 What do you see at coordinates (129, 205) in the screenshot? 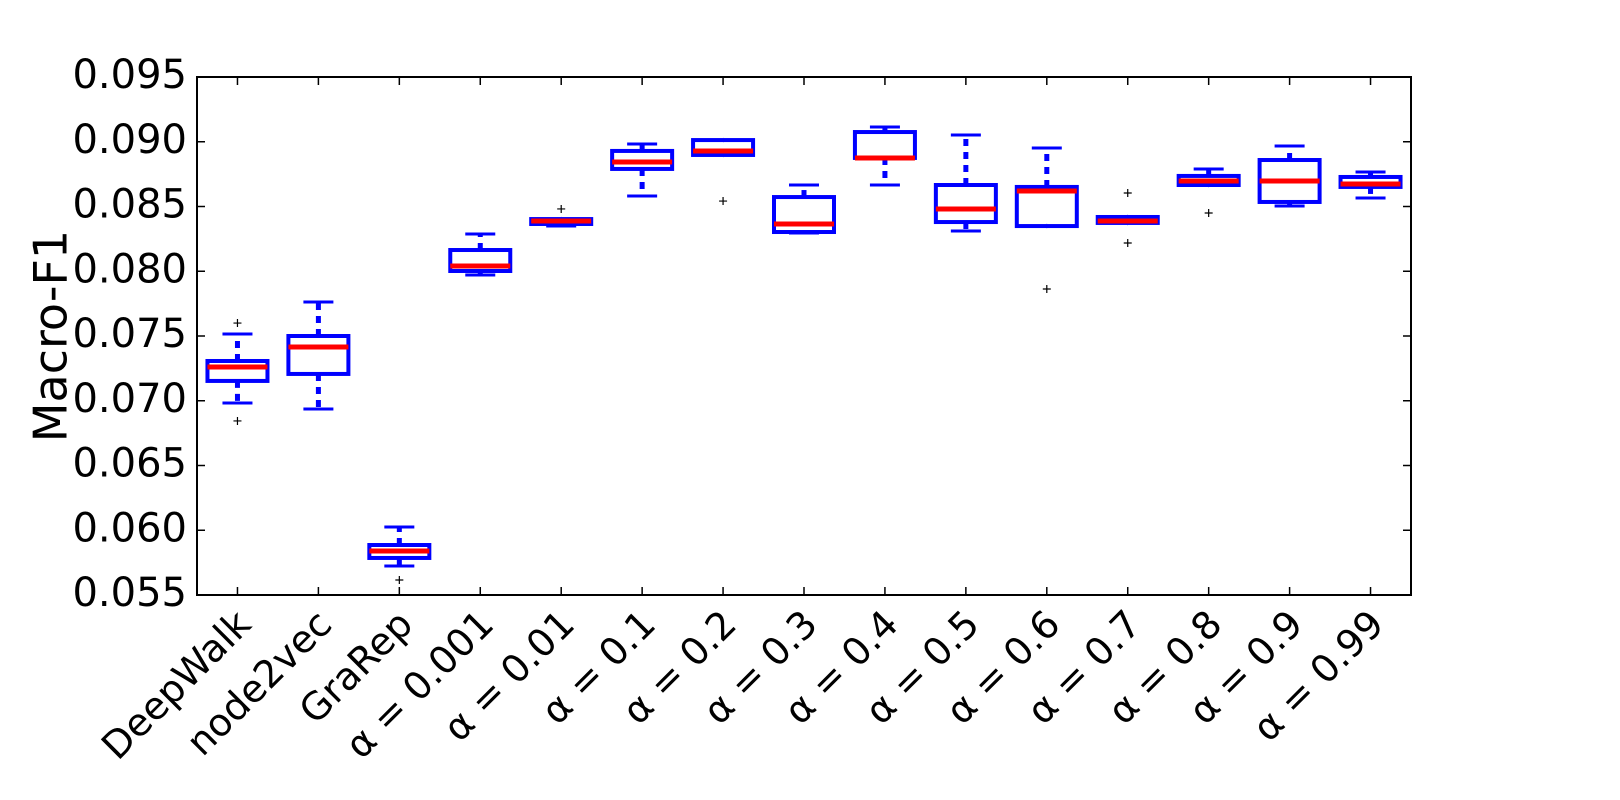
I see `y-tick-label: 0.085` at bounding box center [129, 205].